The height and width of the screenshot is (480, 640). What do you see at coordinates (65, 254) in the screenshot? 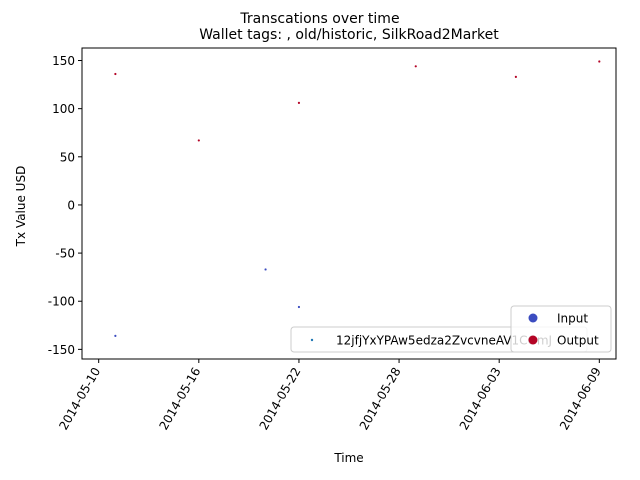
I see `y-tick-label: -50` at bounding box center [65, 254].